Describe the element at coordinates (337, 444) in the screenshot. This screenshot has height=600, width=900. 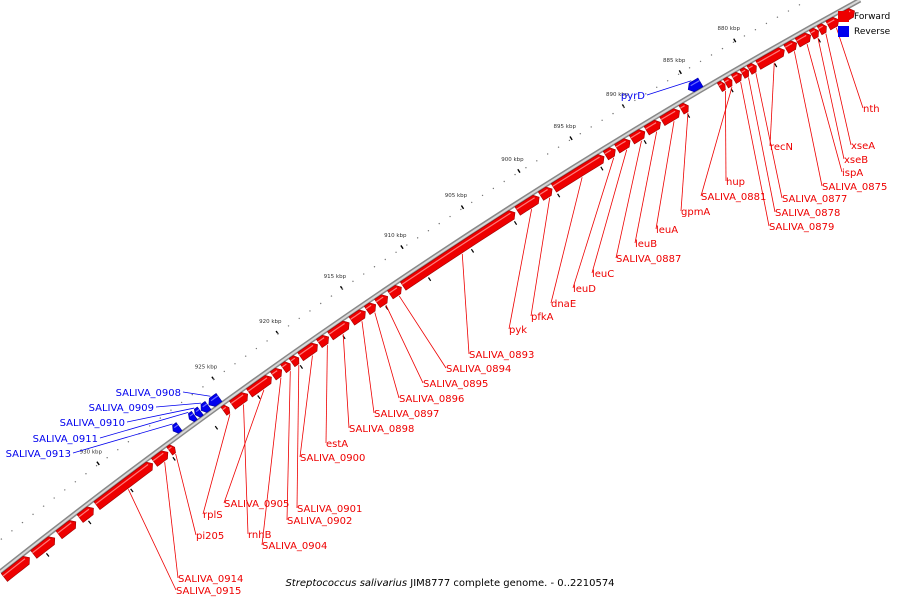
I see `gene-label-estA: estA` at that location.